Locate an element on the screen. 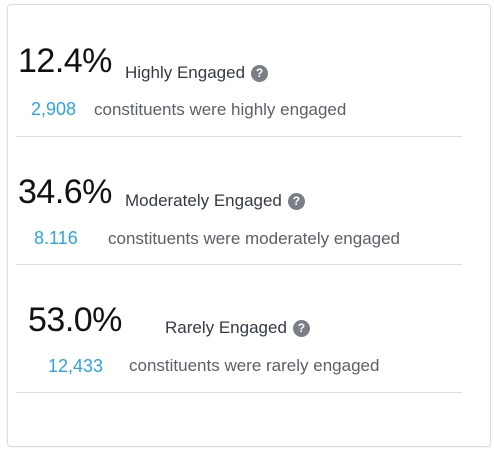  count-value: 12,433 is located at coordinates (76, 366).